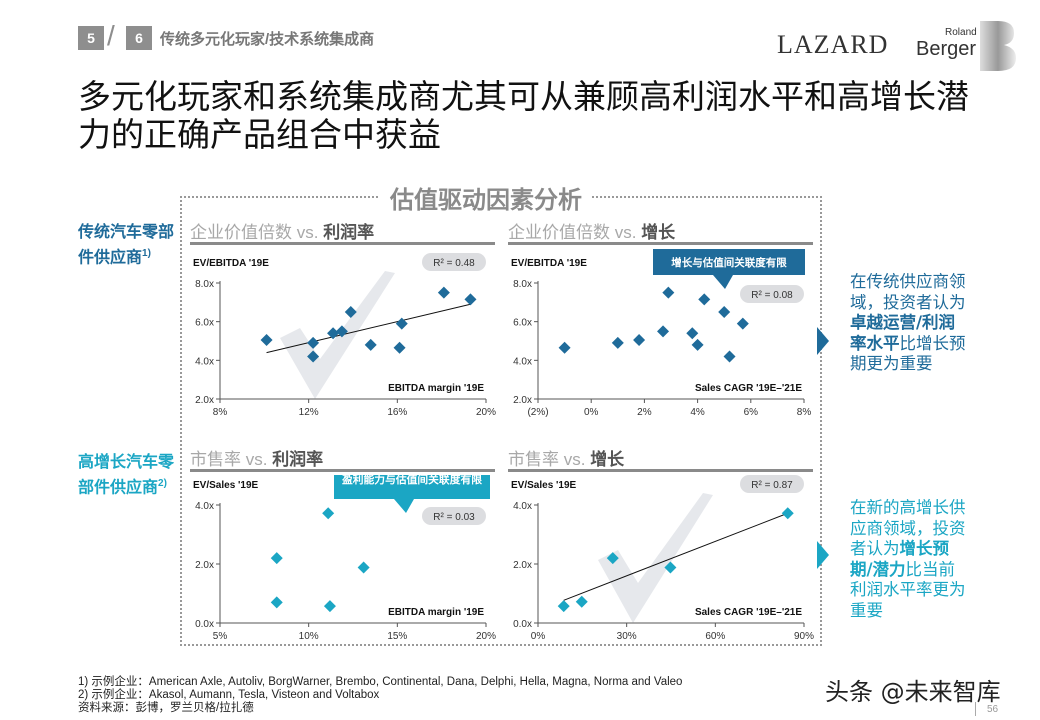 This screenshot has width=1040, height=720. What do you see at coordinates (166, 708) in the screenshot?
I see `source-note: 资料来源：彭博，罗兰贝格/拉扎德` at bounding box center [166, 708].